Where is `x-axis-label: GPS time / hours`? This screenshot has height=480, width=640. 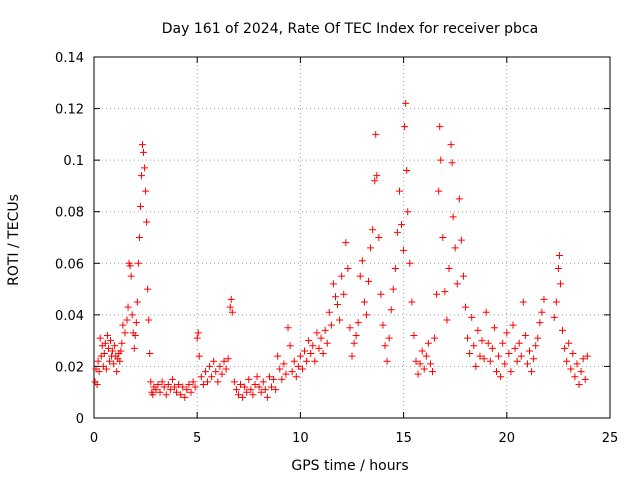 x-axis-label: GPS time / hours is located at coordinates (349, 466).